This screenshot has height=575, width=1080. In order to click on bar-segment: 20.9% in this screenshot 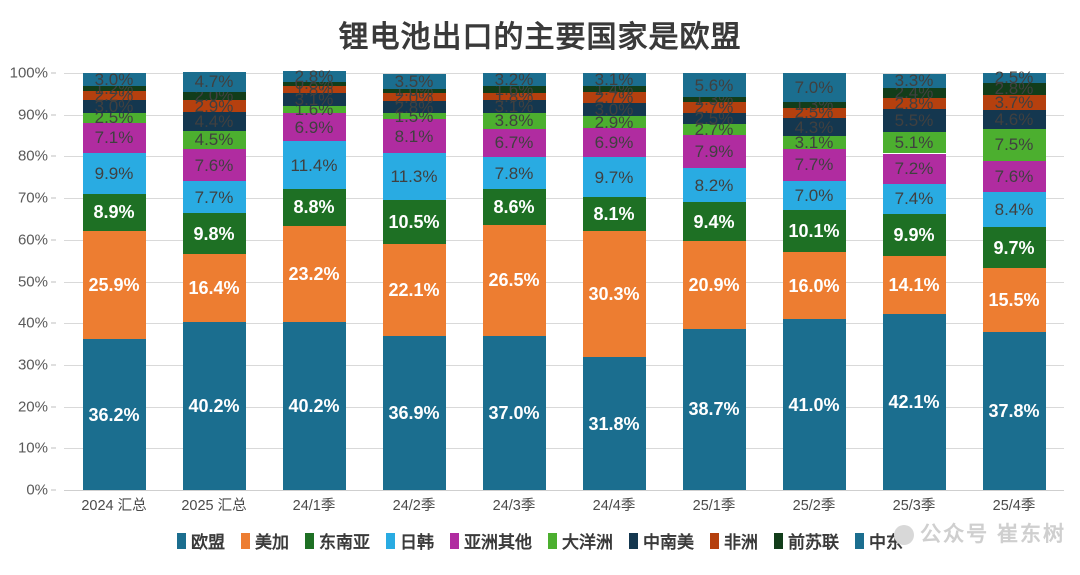, I will do `click(714, 285)`.